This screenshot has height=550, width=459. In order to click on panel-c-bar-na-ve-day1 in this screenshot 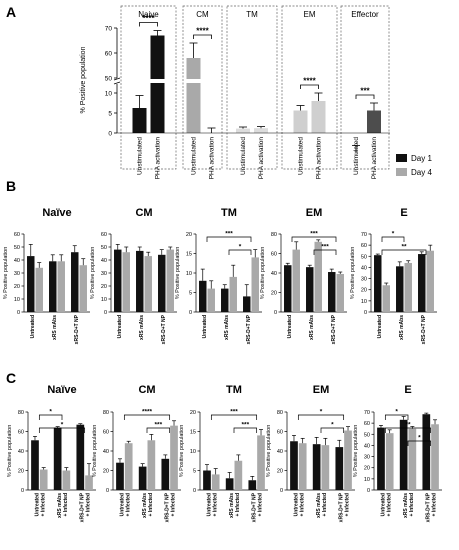, I will do `click(57, 458)`.